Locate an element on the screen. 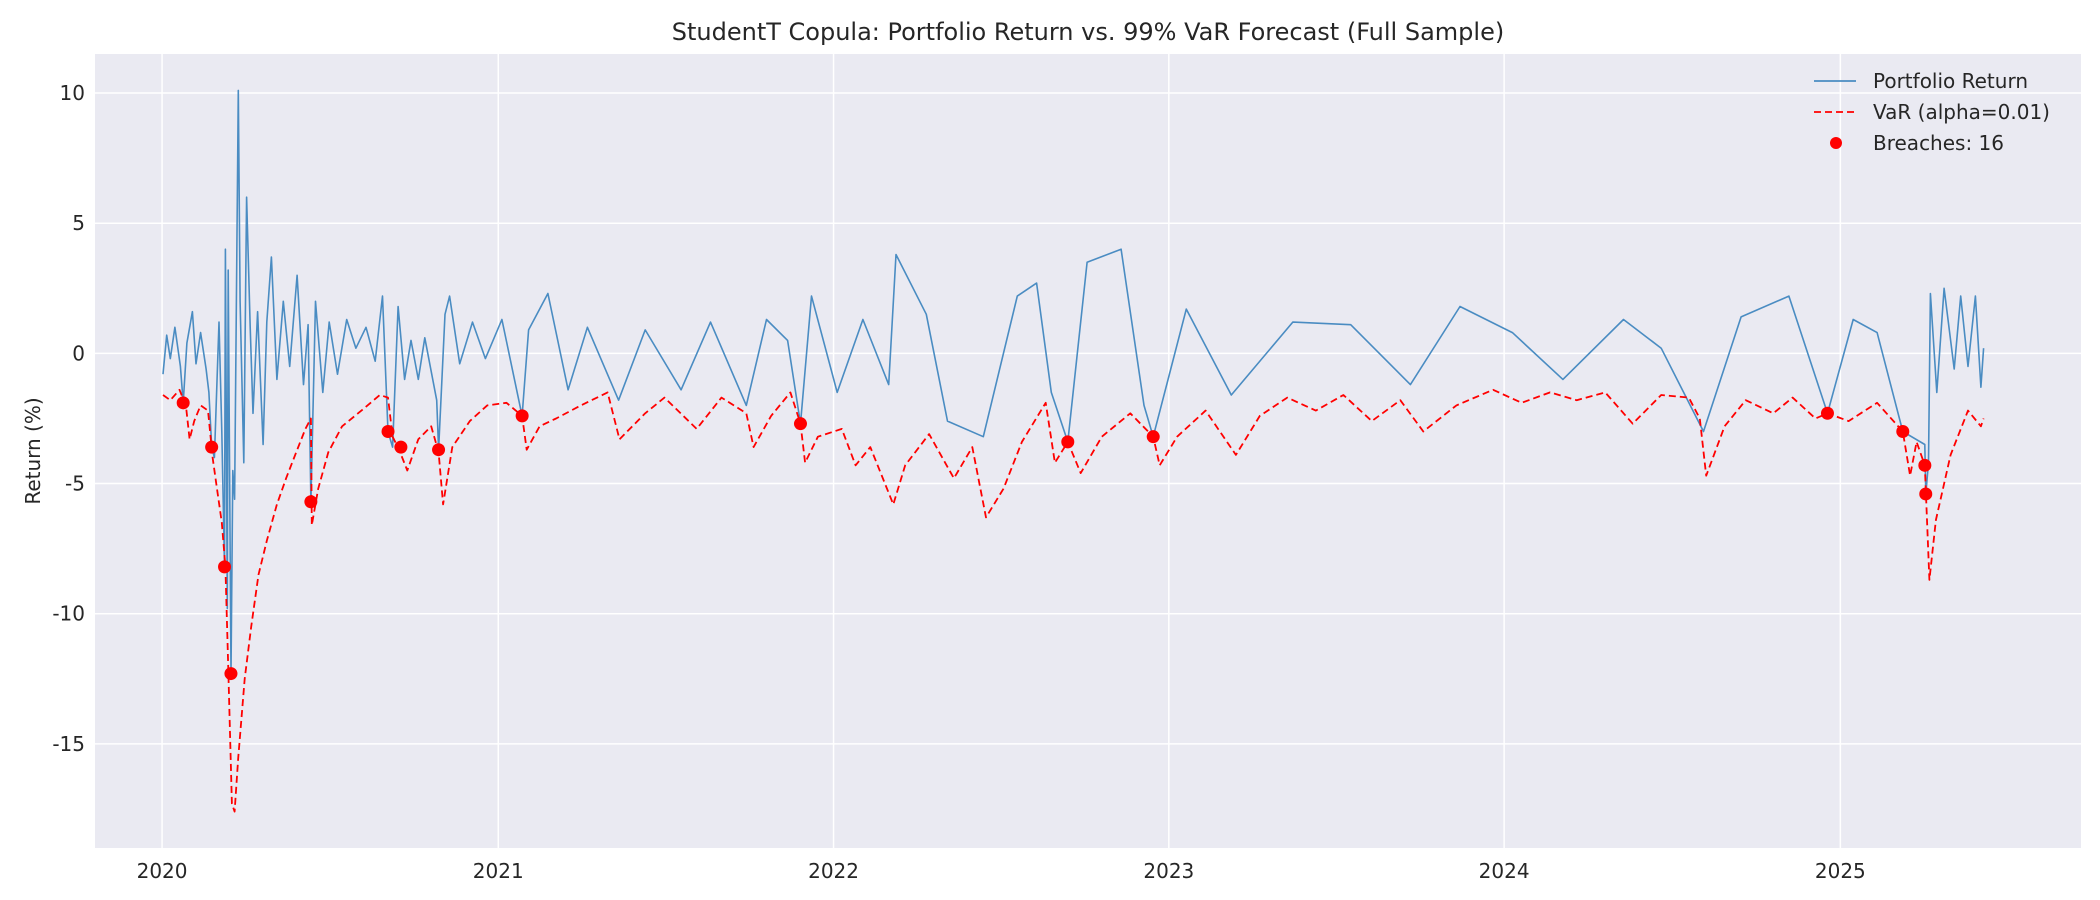 This screenshot has width=2100, height=900. y-tick-label: 10 is located at coordinates (72, 93).